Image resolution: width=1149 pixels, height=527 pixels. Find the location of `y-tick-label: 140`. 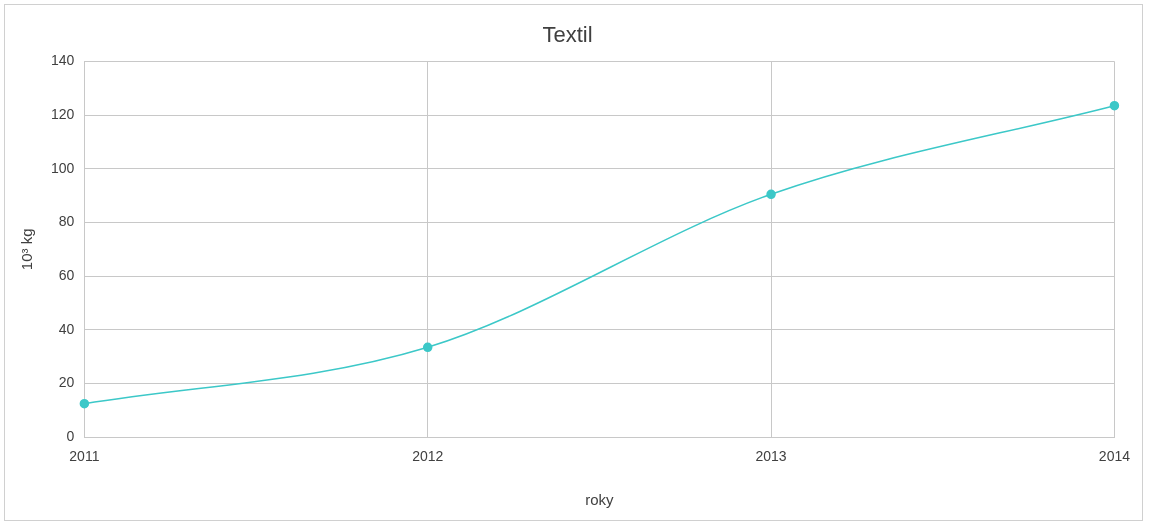

y-tick-label: 140 is located at coordinates (63, 60).